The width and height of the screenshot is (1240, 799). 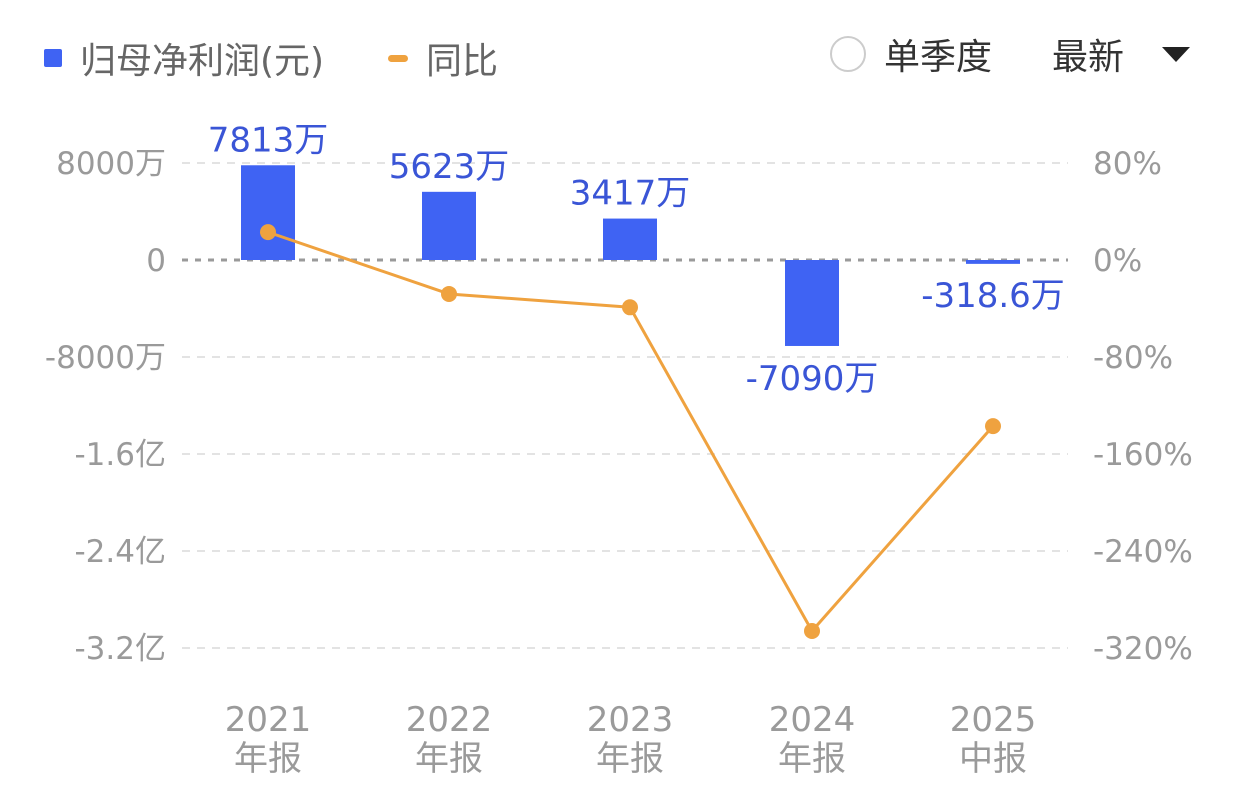 I want to click on x-category-year: 2024, so click(x=812, y=720).